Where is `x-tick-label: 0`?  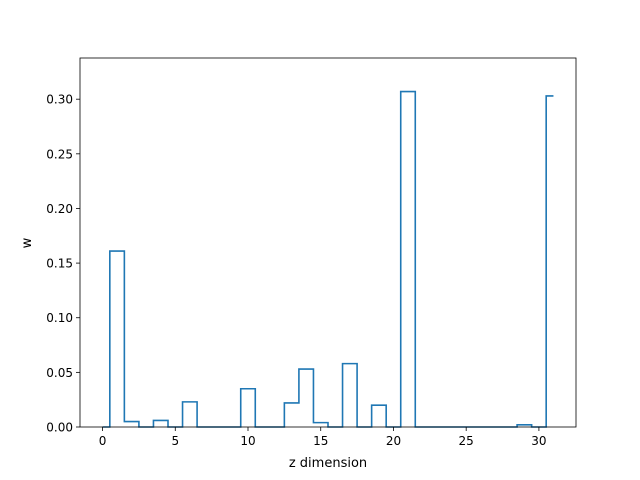 x-tick-label: 0 is located at coordinates (103, 441).